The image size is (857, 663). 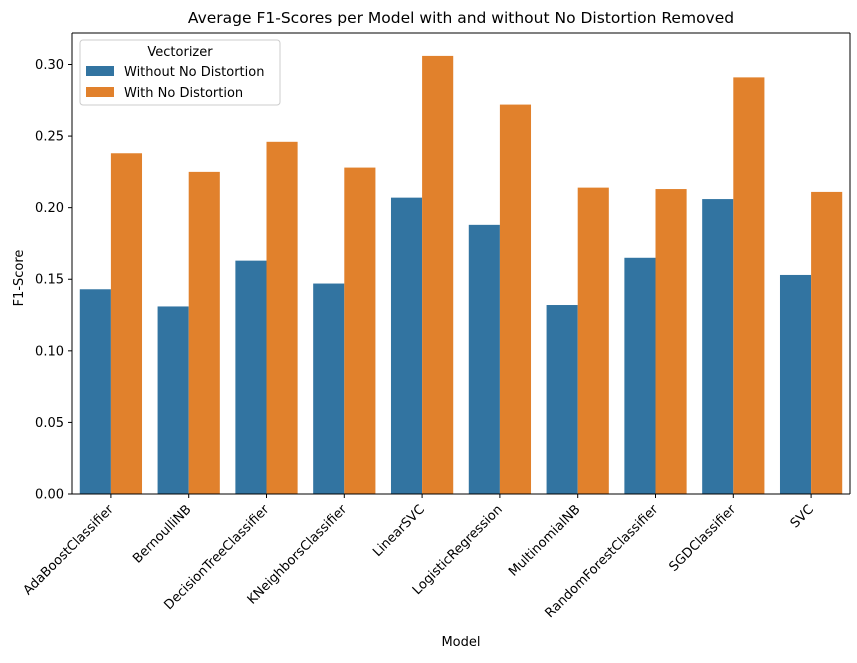 What do you see at coordinates (19, 278) in the screenshot?
I see `y-axis-label: F1-Score` at bounding box center [19, 278].